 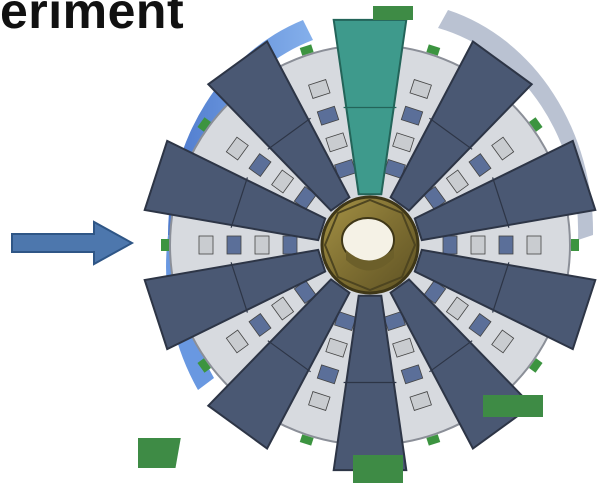 I want to click on central-ring, so click(x=370, y=245).